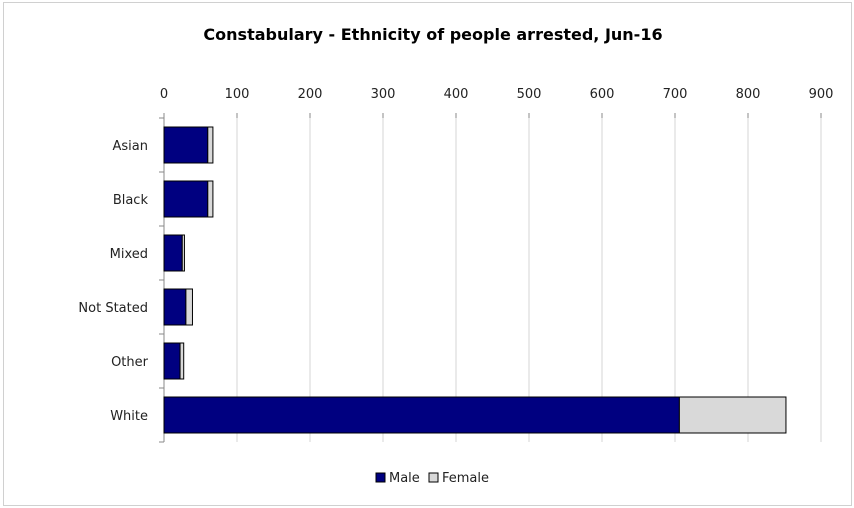 The image size is (854, 508). I want to click on category-label: Asian, so click(130, 146).